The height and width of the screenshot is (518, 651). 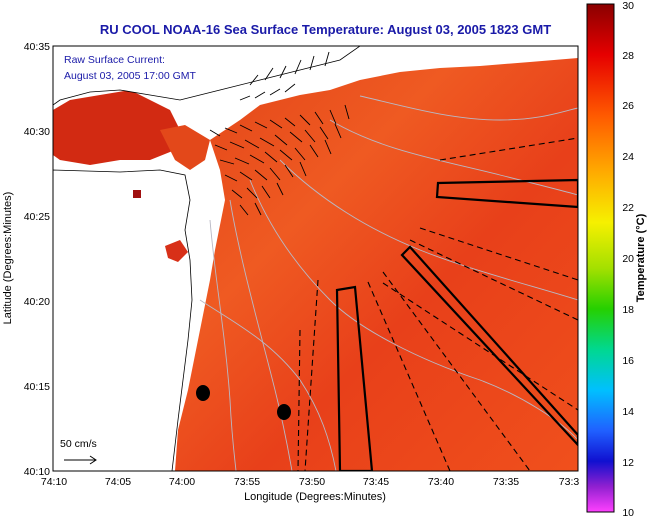 I want to click on nw-warm-patch, so click(x=119, y=127).